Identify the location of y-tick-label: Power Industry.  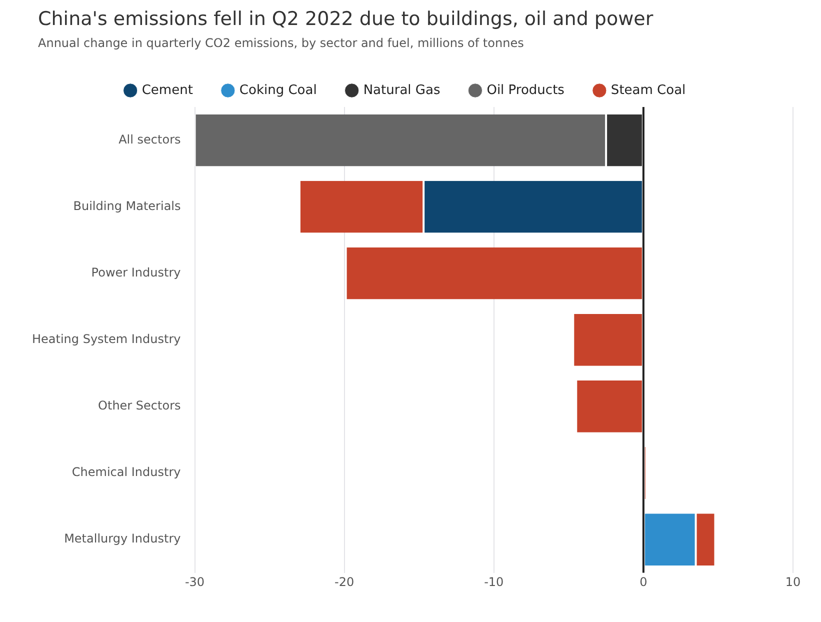
(136, 272).